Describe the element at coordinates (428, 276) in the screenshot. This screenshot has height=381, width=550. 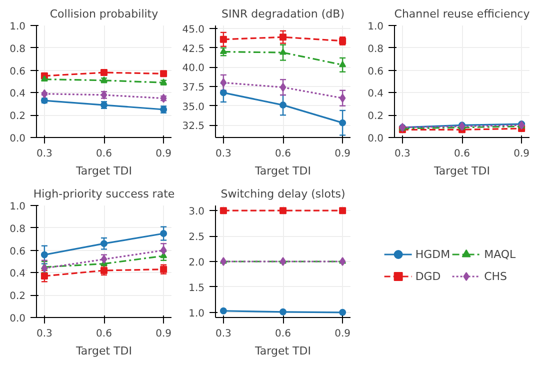
I see `legend-label: DGD` at that location.